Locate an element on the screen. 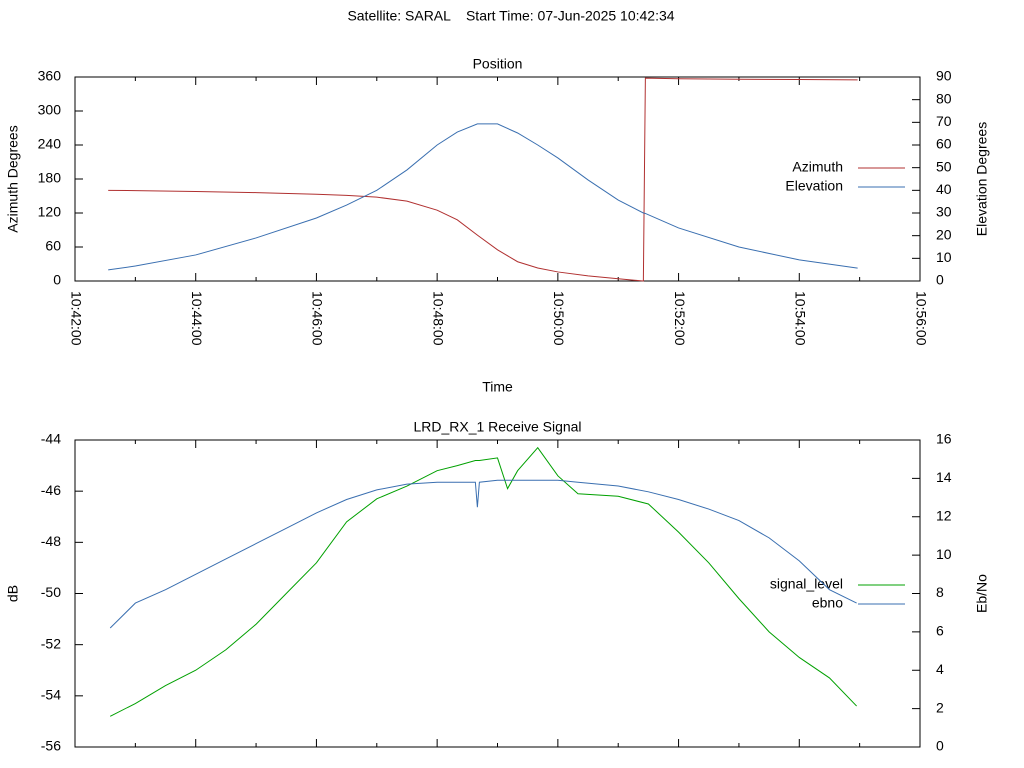  y2-tick-label: 90 is located at coordinates (944, 76).